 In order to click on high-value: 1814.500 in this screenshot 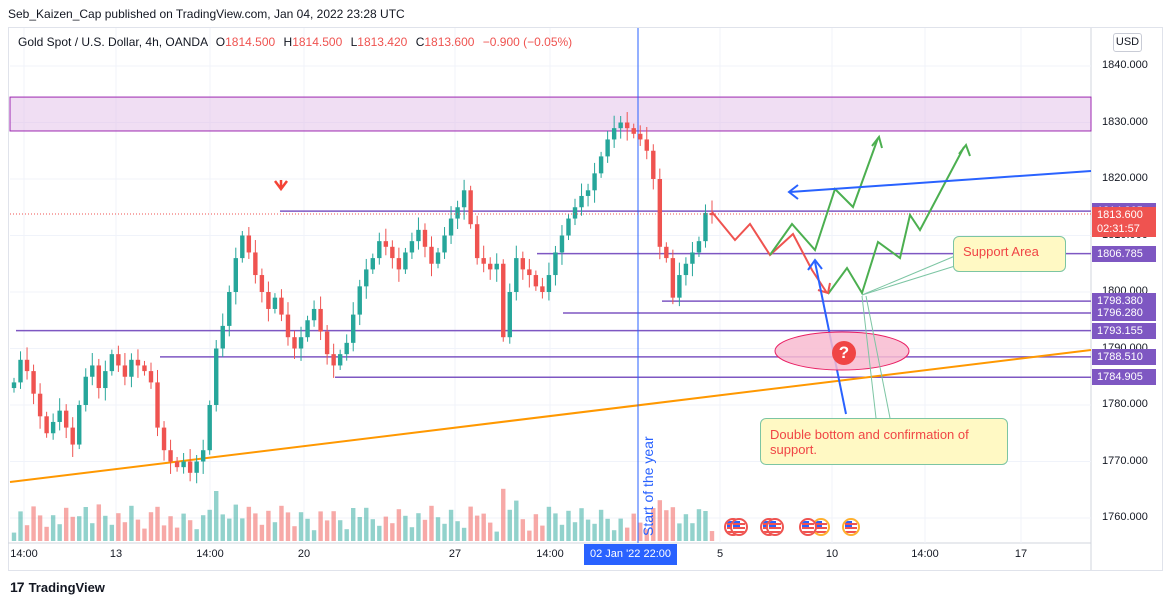, I will do `click(317, 42)`.